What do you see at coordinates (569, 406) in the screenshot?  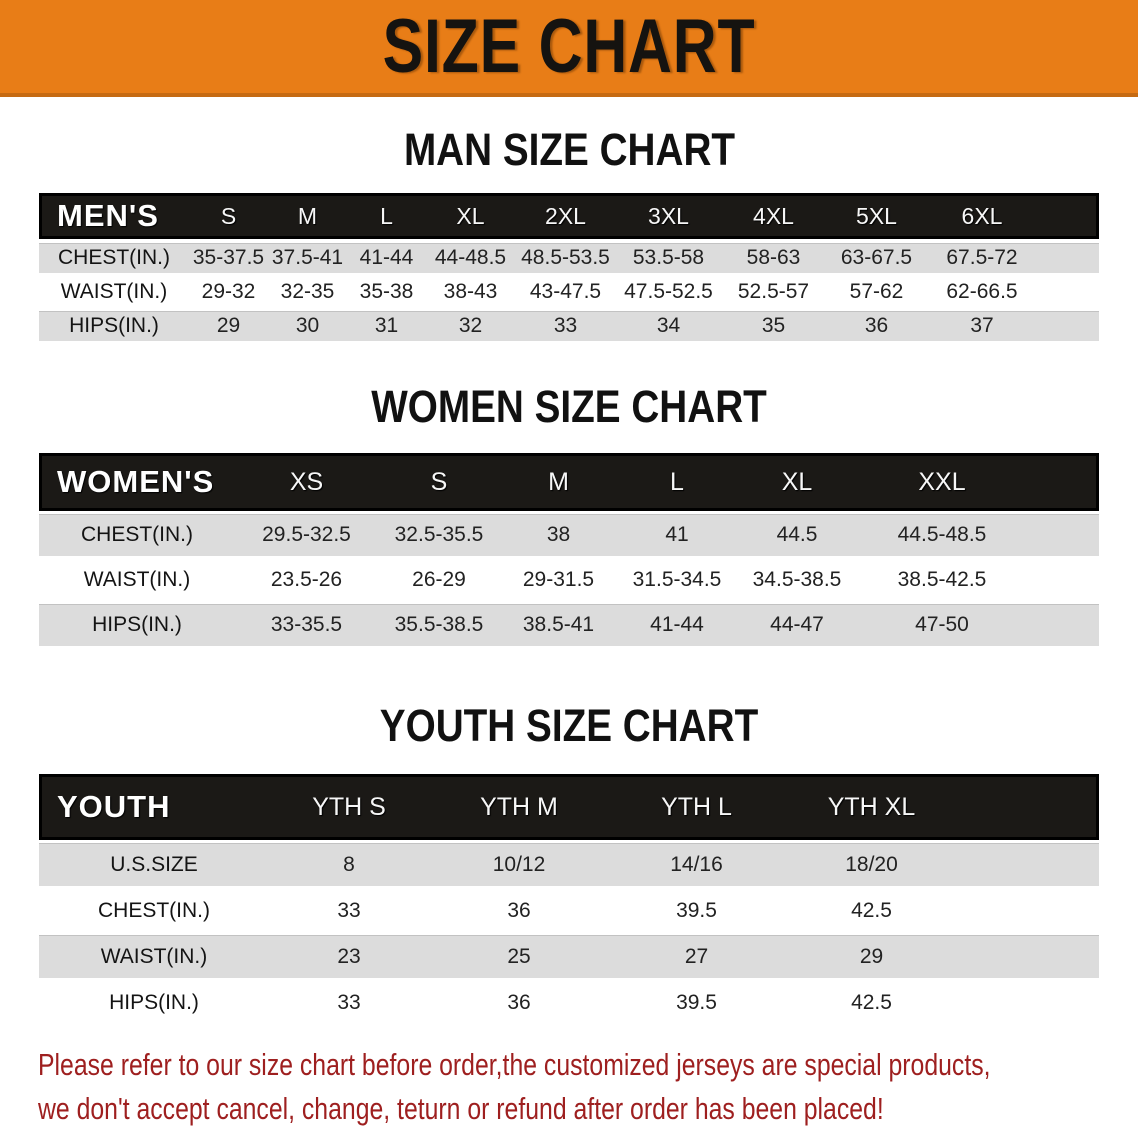 I see `section-title-women: WOMEN SIZE CHART` at bounding box center [569, 406].